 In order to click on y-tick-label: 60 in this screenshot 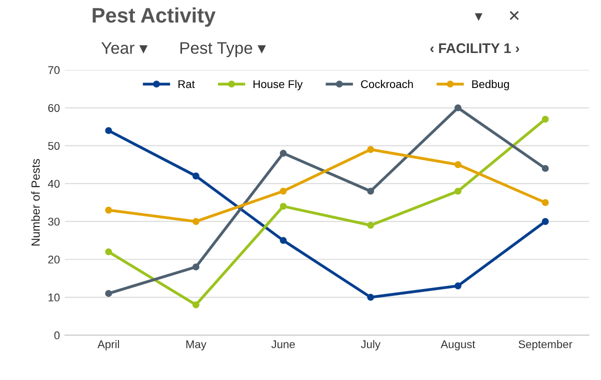, I will do `click(54, 108)`.